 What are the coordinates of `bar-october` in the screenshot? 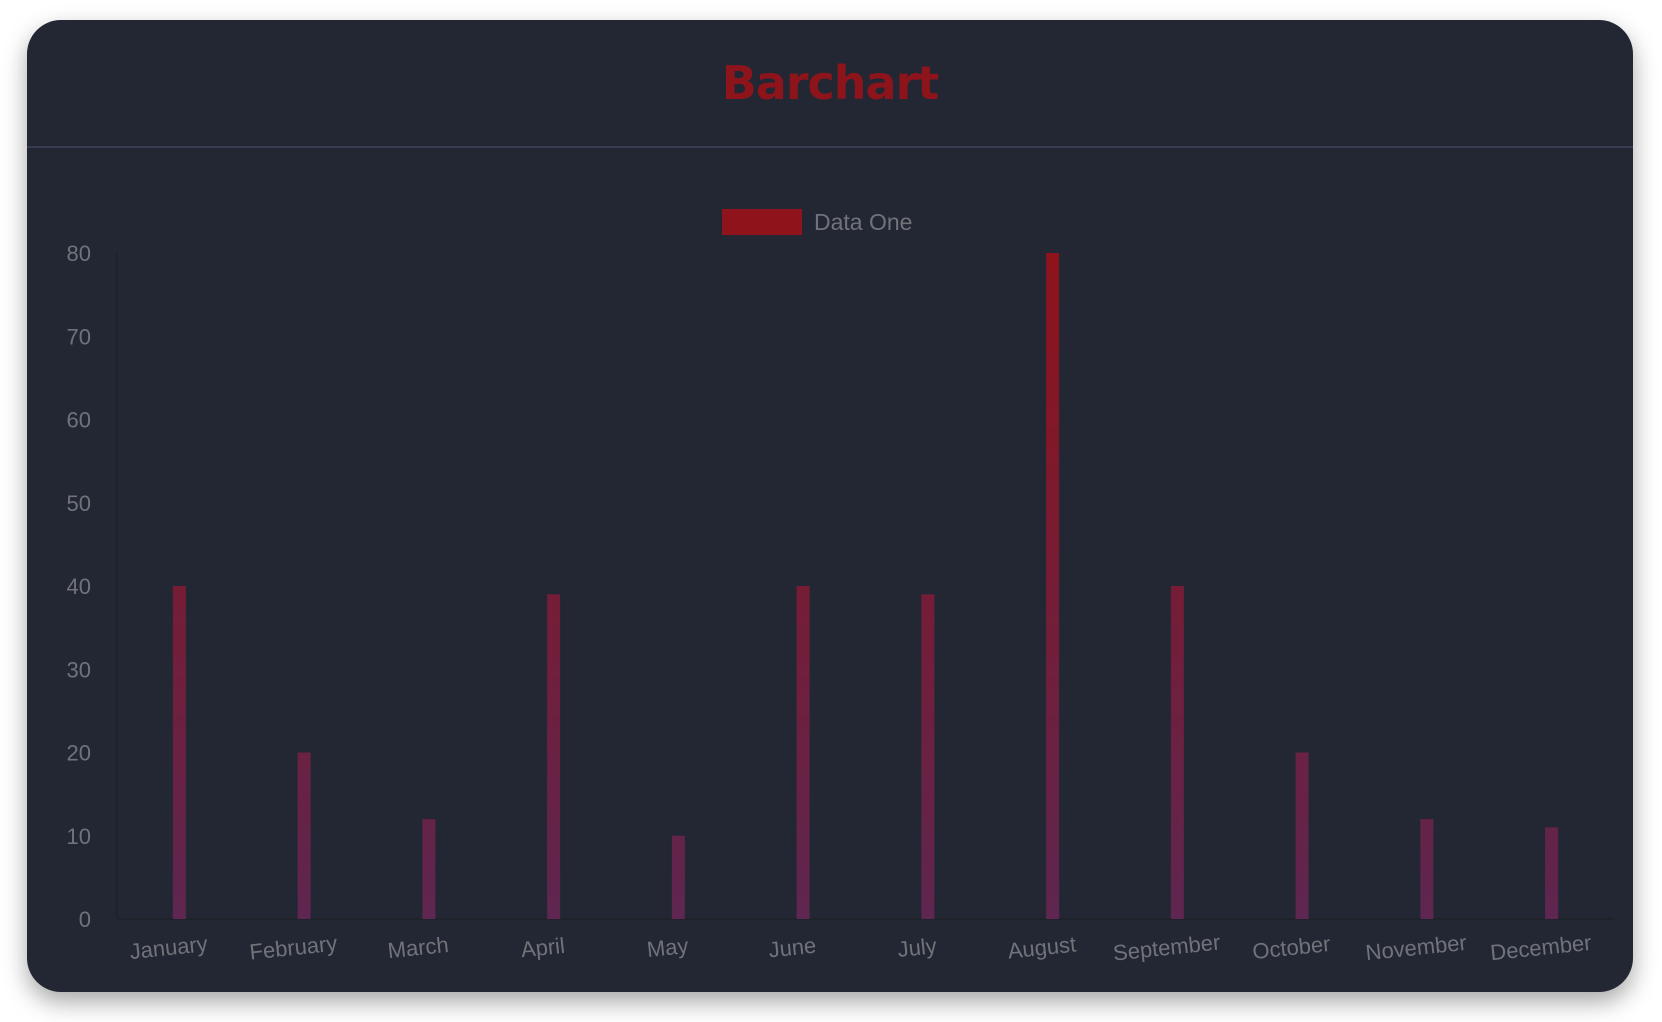 It's located at (1302, 835).